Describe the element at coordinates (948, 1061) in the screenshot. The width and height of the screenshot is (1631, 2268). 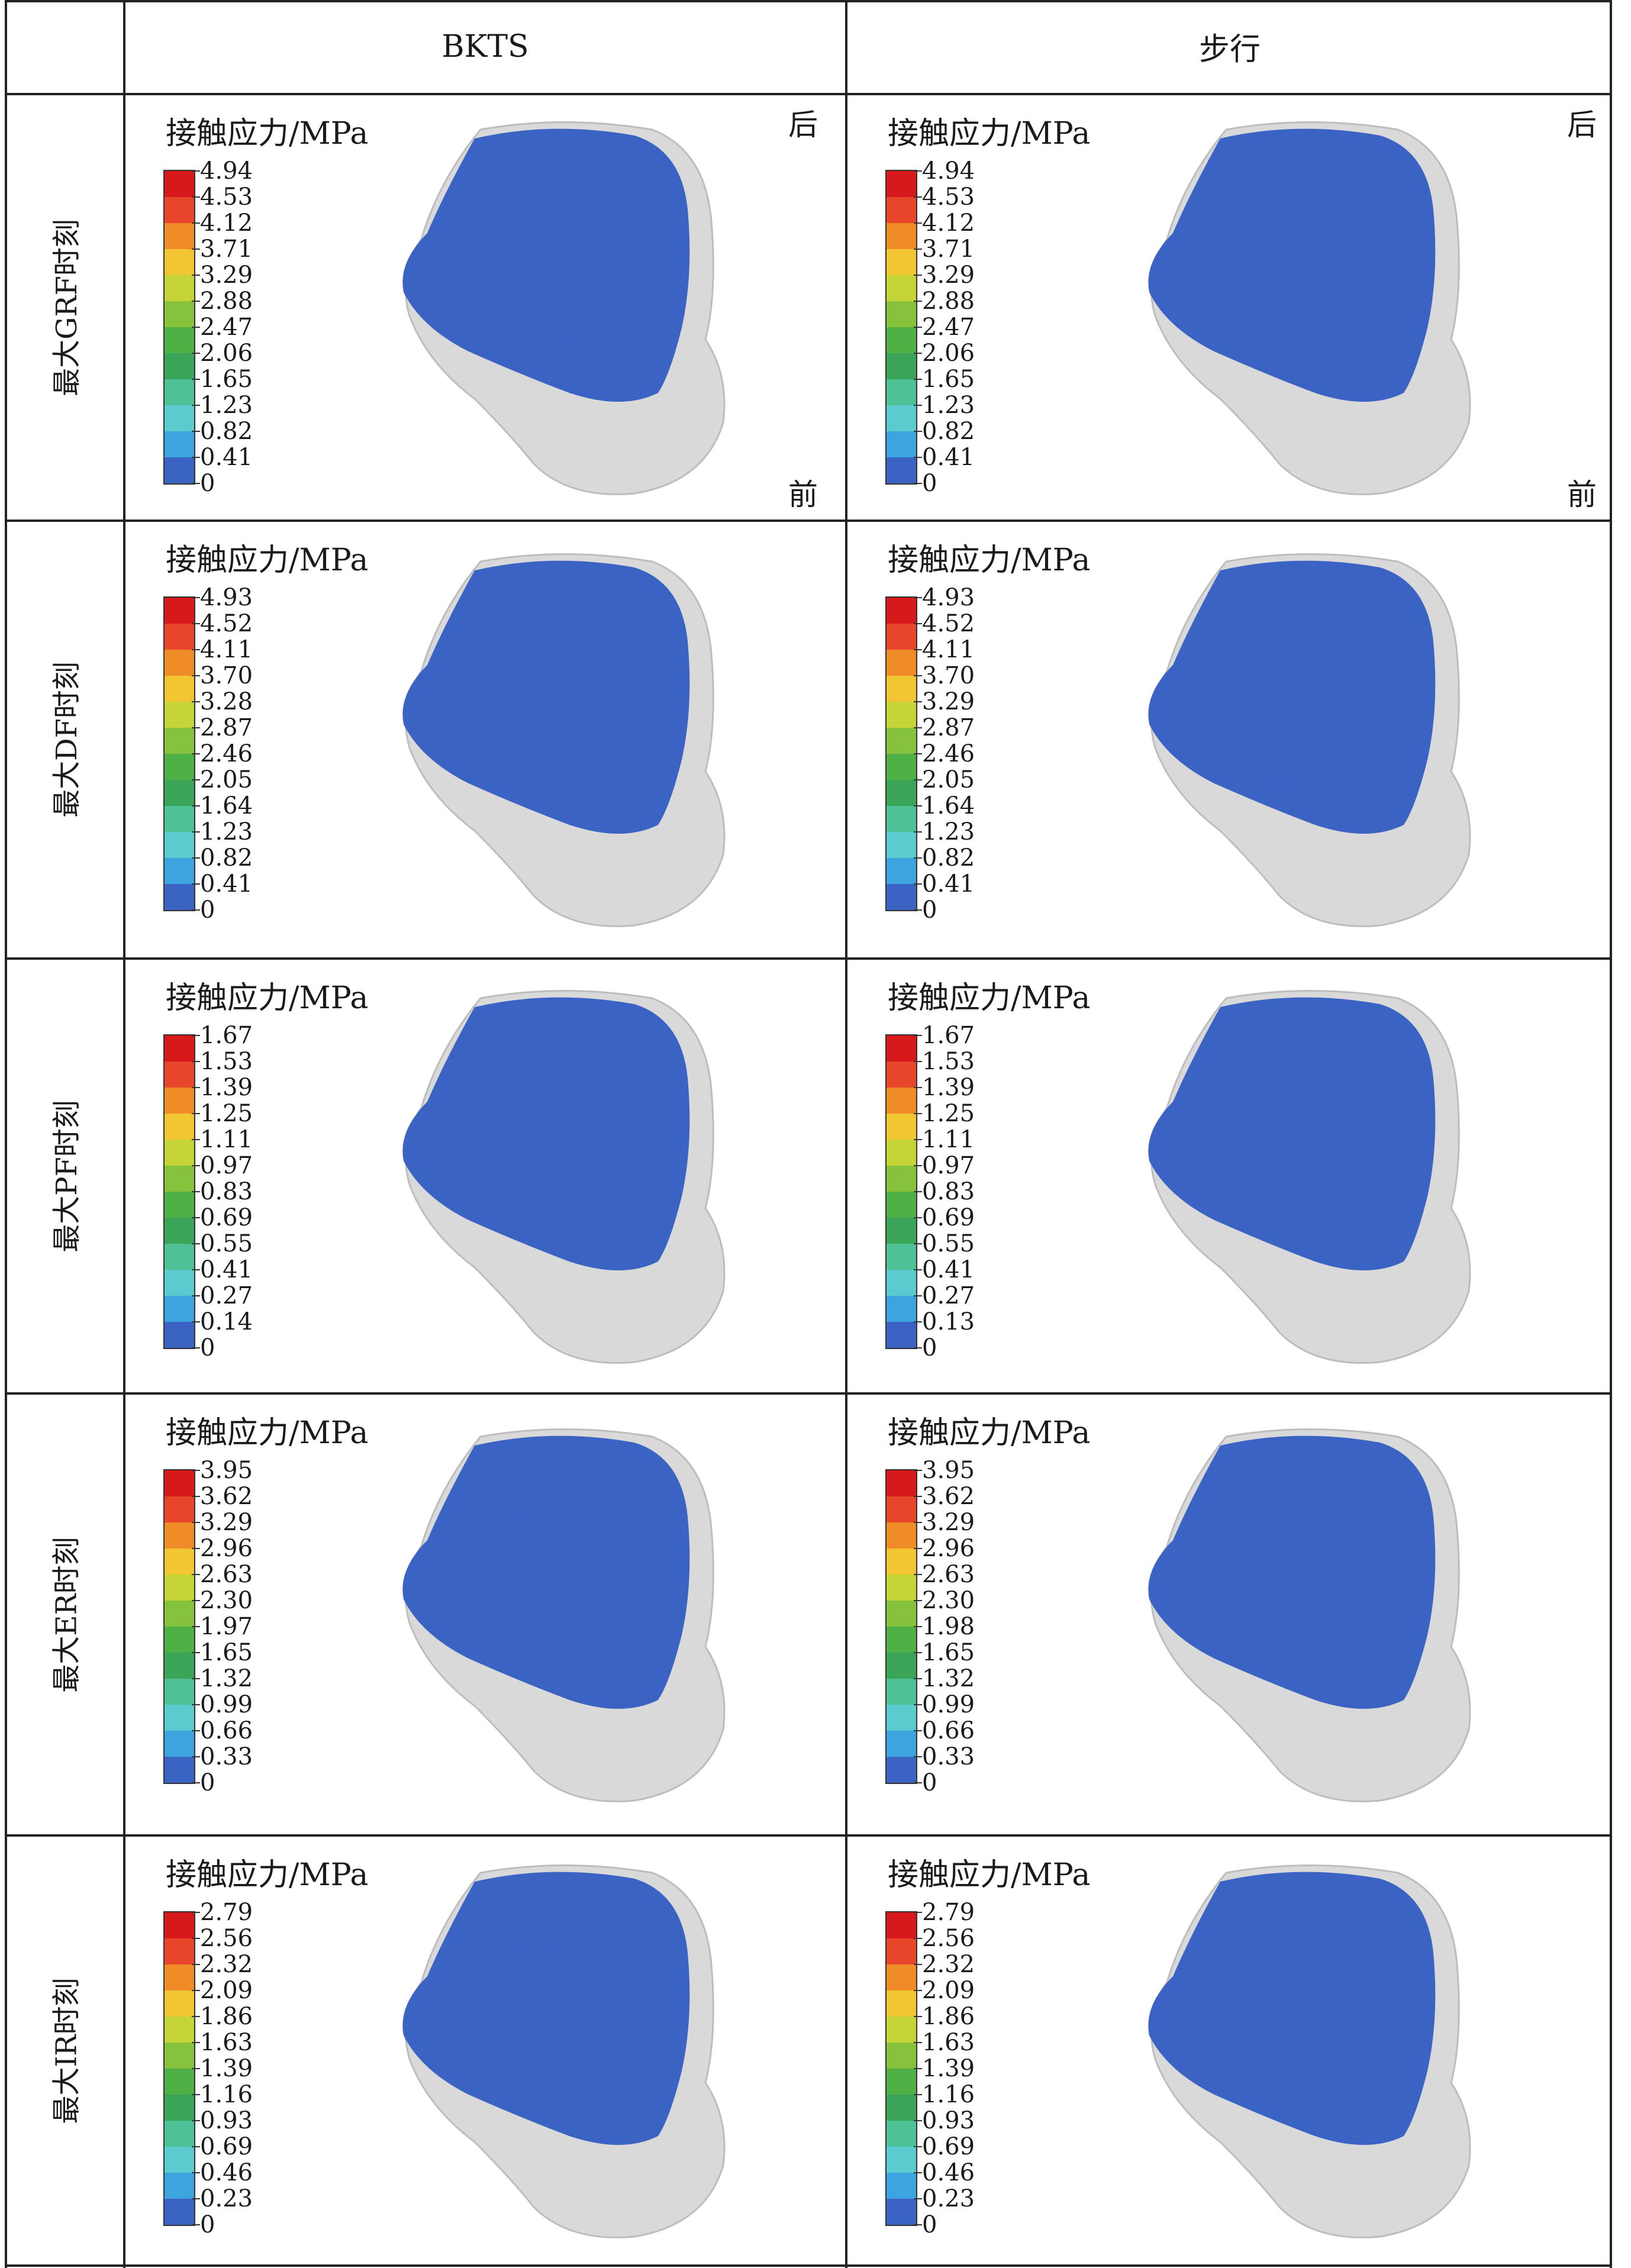
I see `legend-tick-label: 1.53` at that location.